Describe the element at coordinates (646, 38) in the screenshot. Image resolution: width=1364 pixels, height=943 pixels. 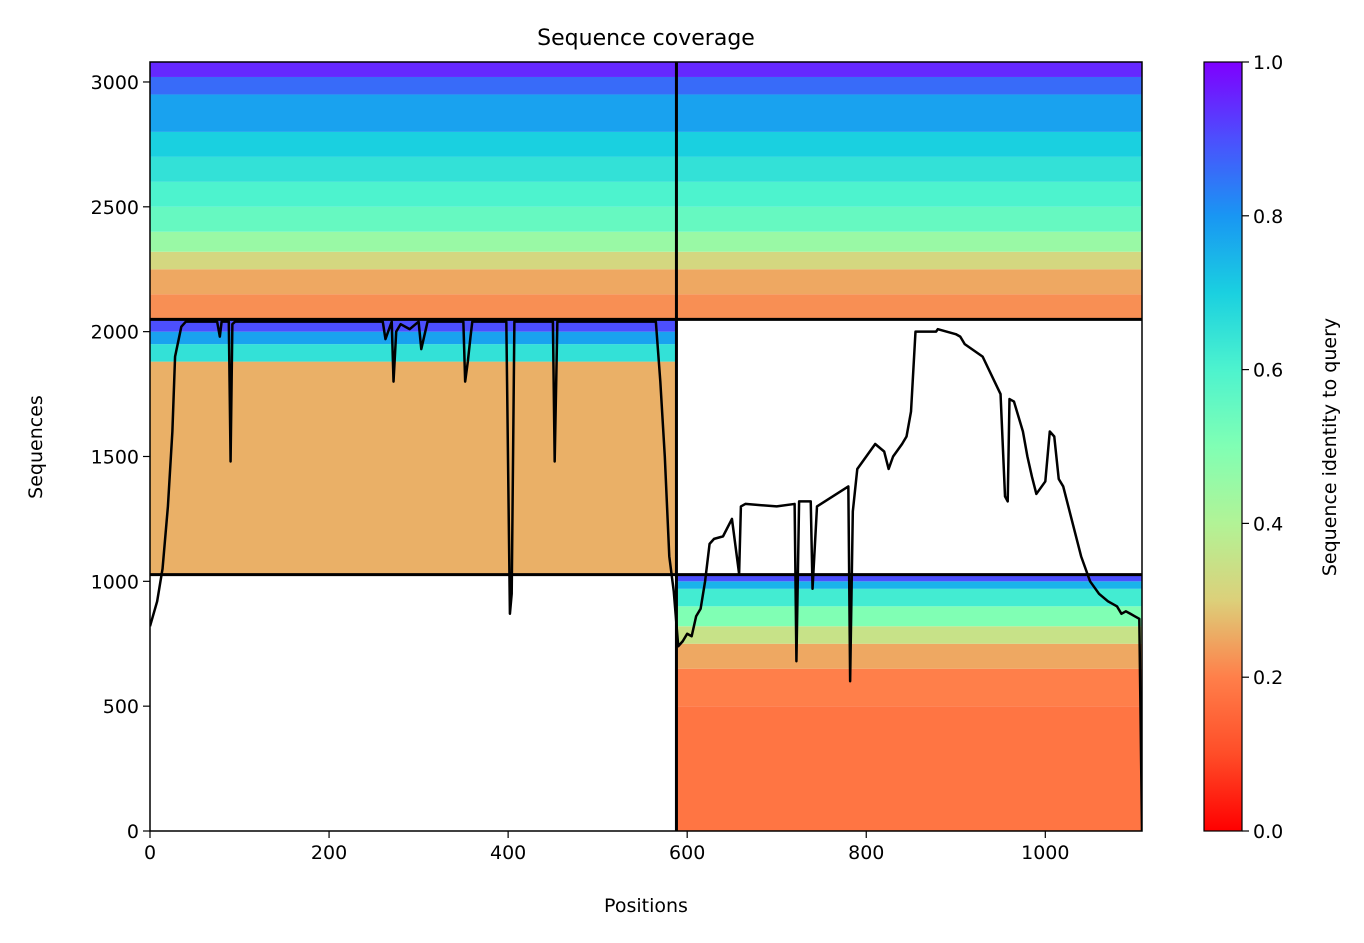
I see `chart-title: Sequence coverage` at that location.